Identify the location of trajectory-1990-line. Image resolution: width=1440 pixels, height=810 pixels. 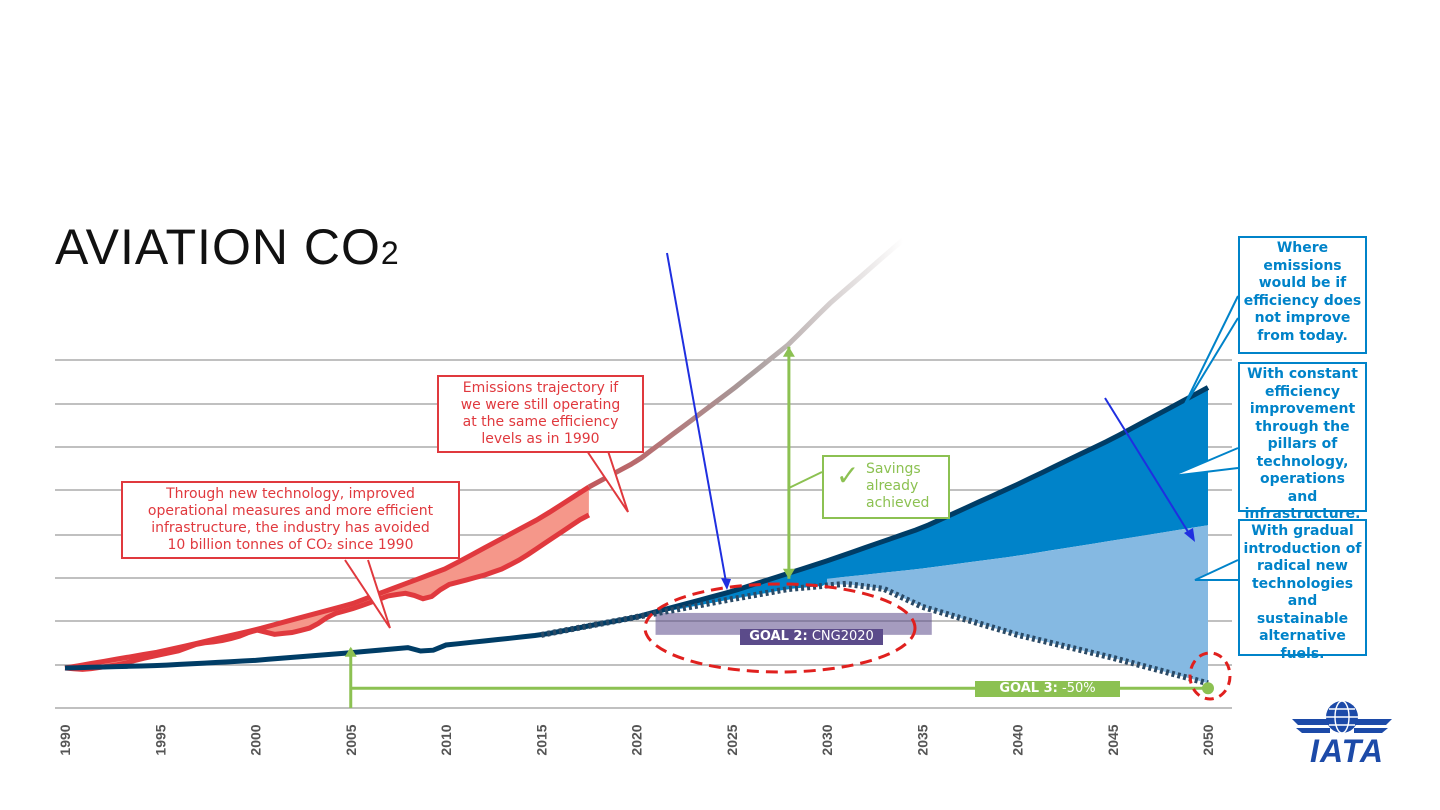
(327, 577).